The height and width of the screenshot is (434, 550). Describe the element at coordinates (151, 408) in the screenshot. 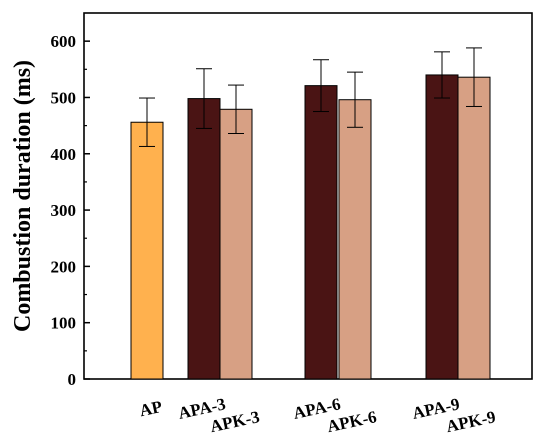

I see `x-label-AP: AP` at that location.